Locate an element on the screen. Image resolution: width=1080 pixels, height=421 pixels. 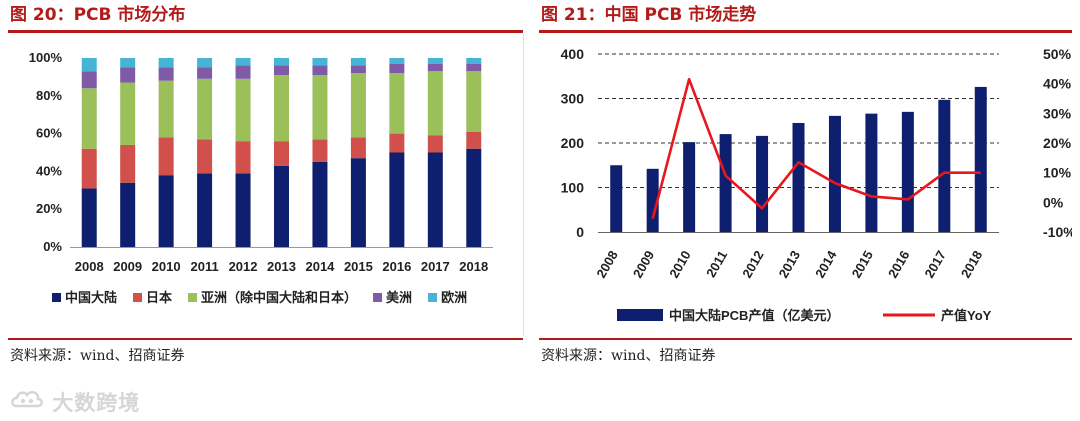
left-title-rule is located at coordinates (265, 31).